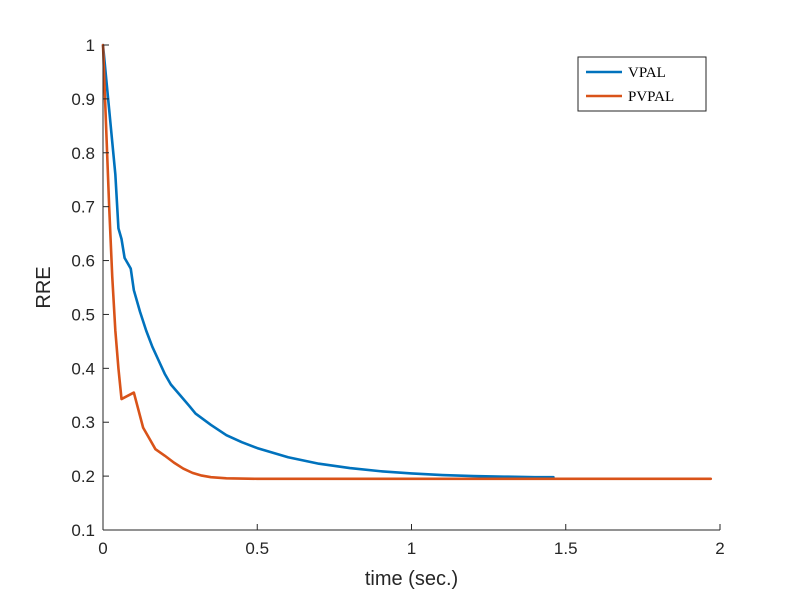 Image resolution: width=793 pixels, height=595 pixels. I want to click on y-tick-label: 0.8, so click(83, 153).